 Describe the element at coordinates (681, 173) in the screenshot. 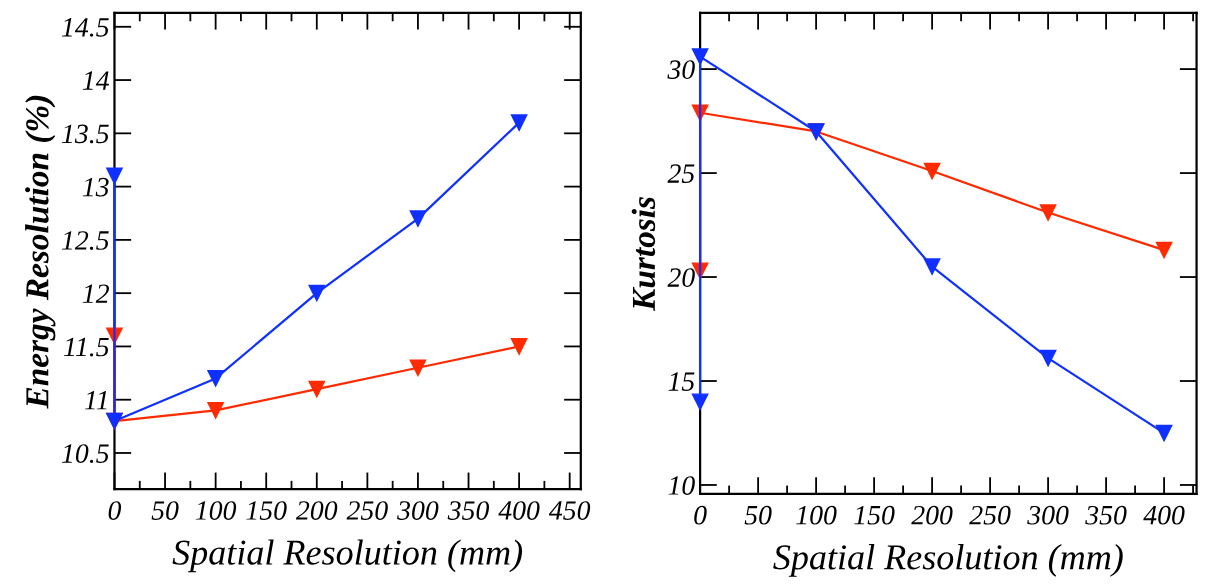

I see `y-tick-label: 25` at that location.